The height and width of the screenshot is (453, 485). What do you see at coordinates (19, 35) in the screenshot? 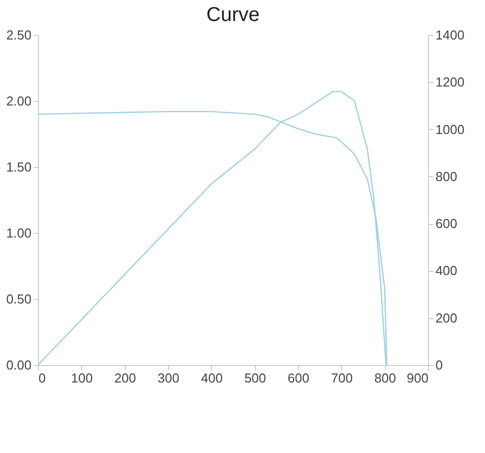
I see `y-tick-label: 2.50` at bounding box center [19, 35].